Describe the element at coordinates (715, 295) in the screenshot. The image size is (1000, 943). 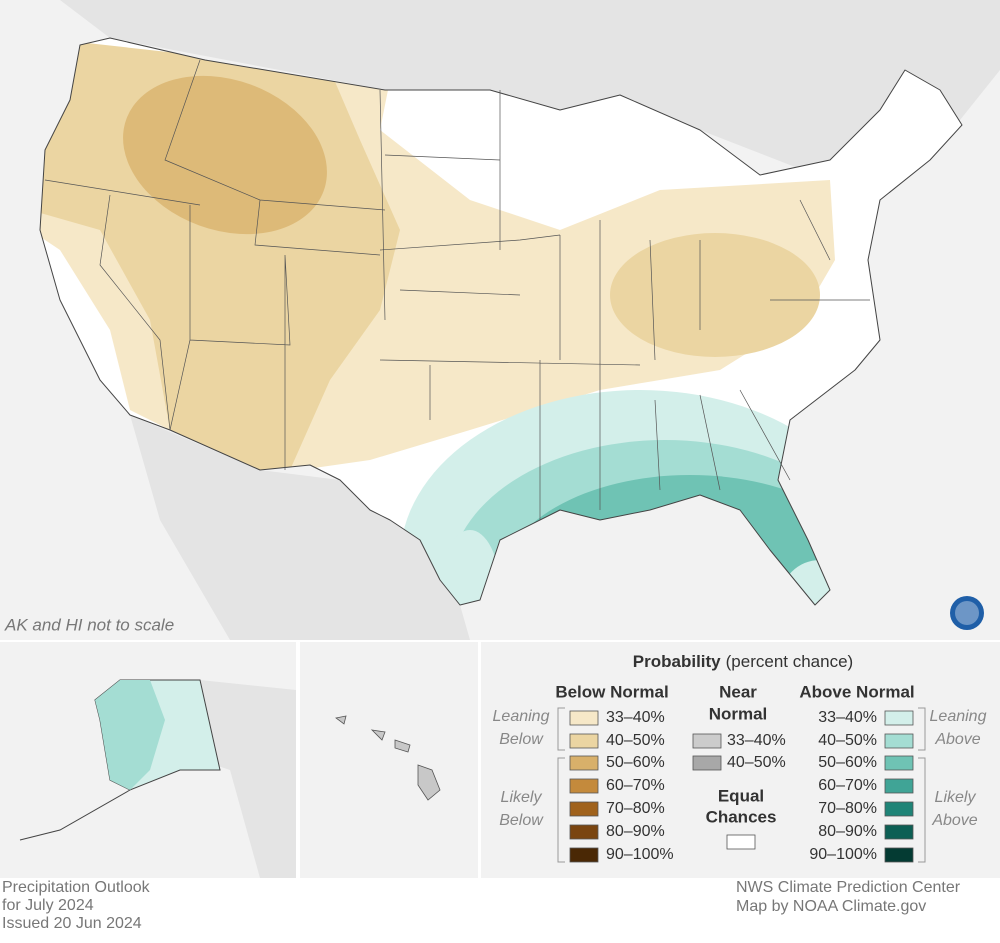
I see `below-40-50-ohio-zone` at that location.